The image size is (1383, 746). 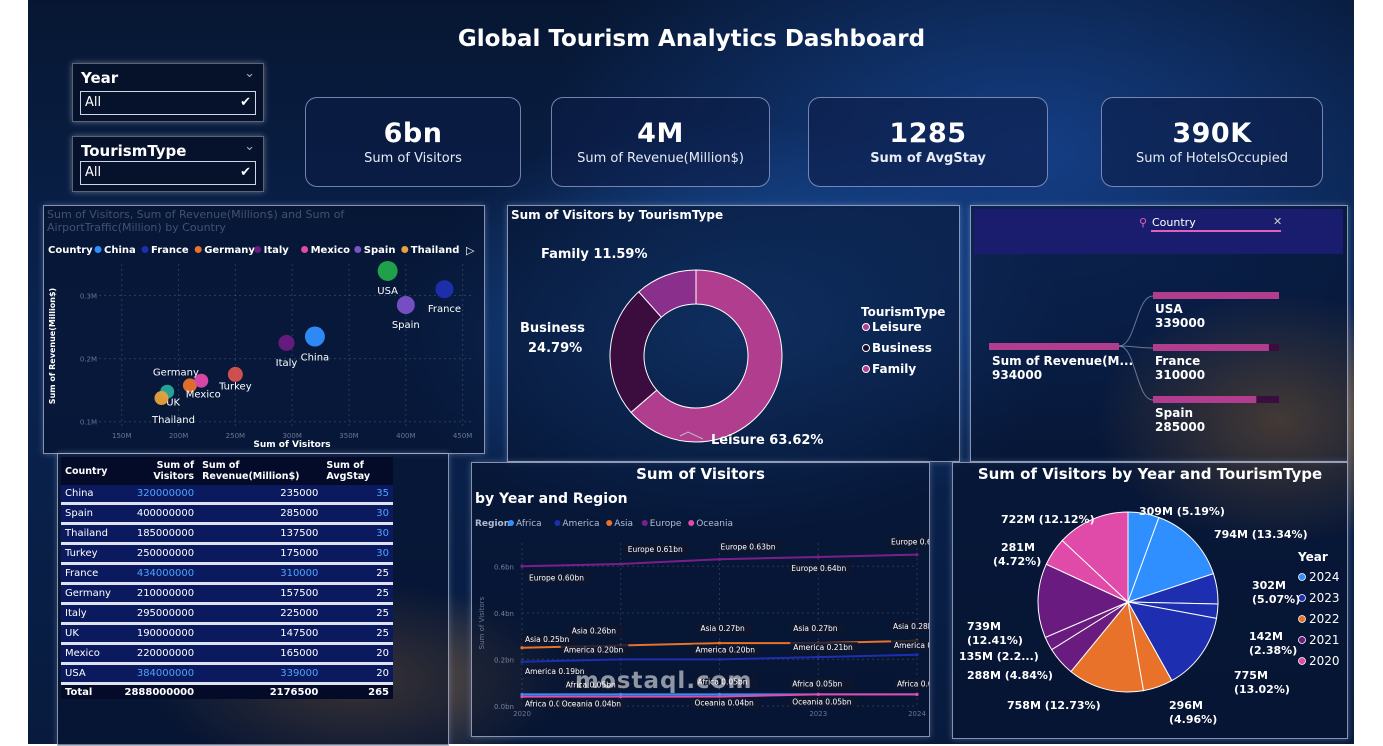 What do you see at coordinates (260, 514) in the screenshot?
I see `table-cell: 285000` at bounding box center [260, 514].